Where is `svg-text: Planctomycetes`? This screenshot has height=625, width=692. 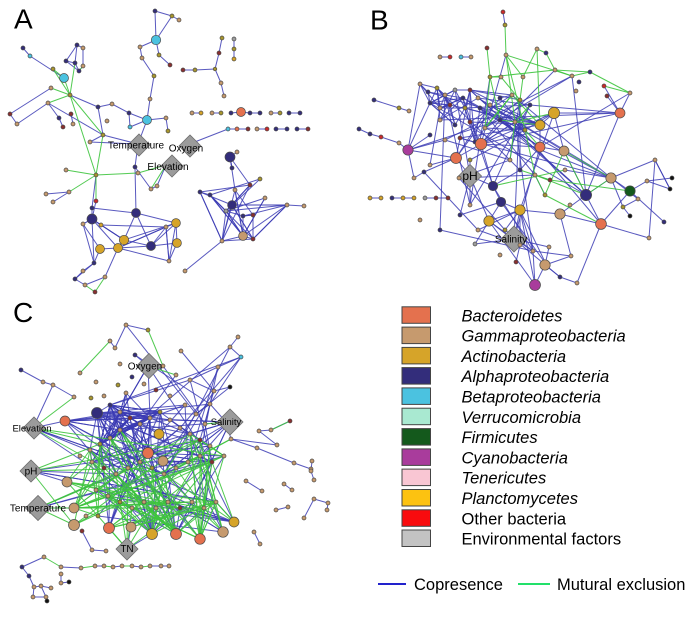
svg-text: Planctomycetes is located at coordinates (520, 499).